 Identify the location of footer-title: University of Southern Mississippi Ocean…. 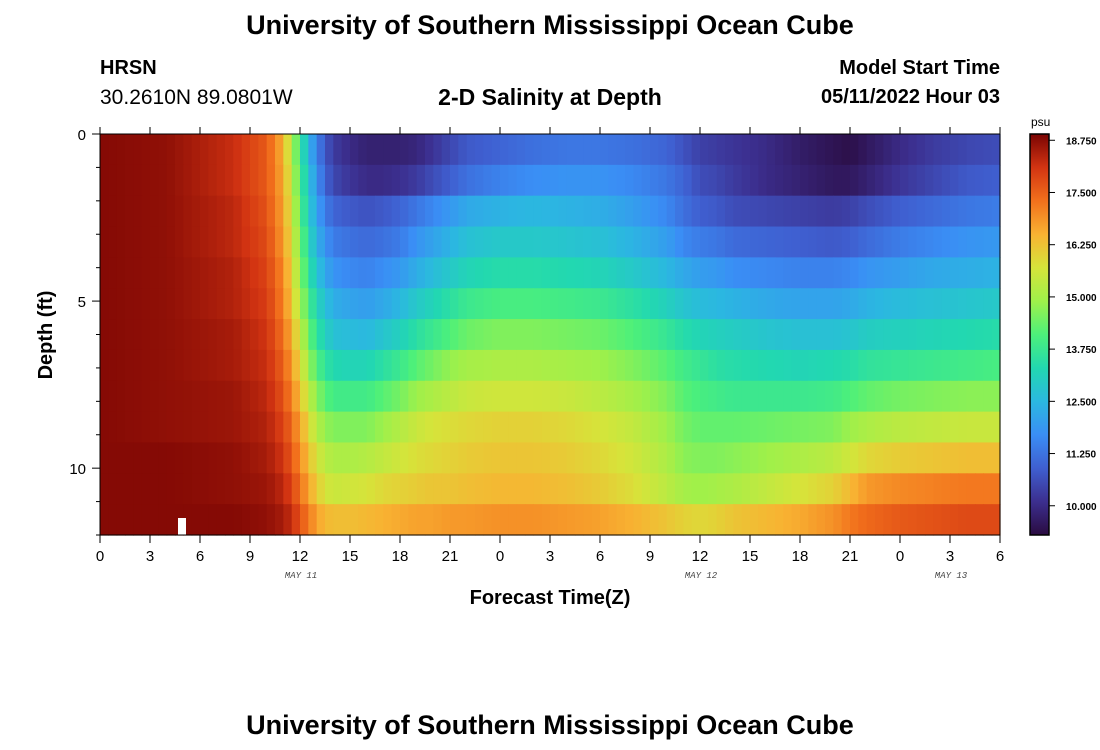
(550, 725).